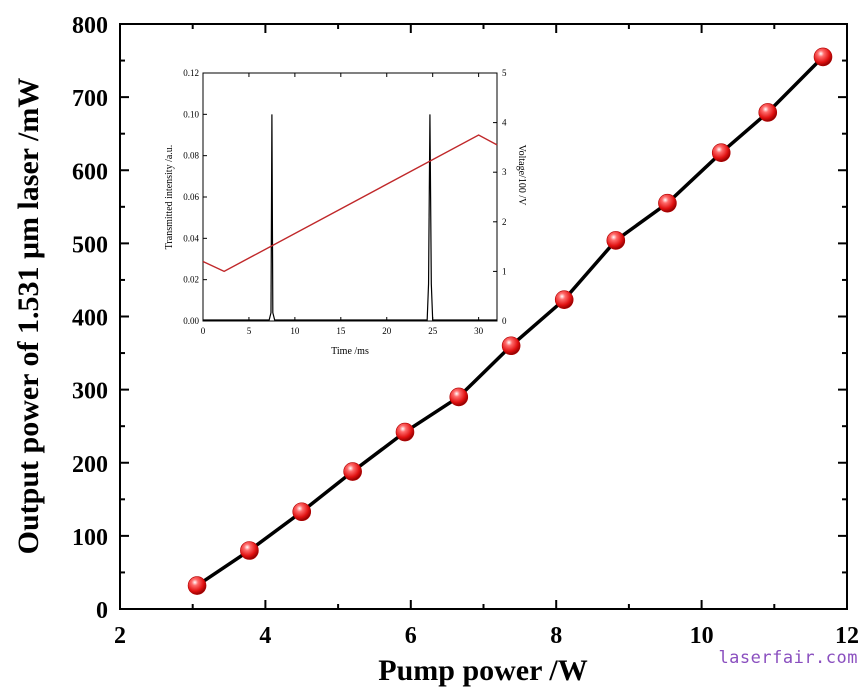  I want to click on inset-plot-frame, so click(350, 197).